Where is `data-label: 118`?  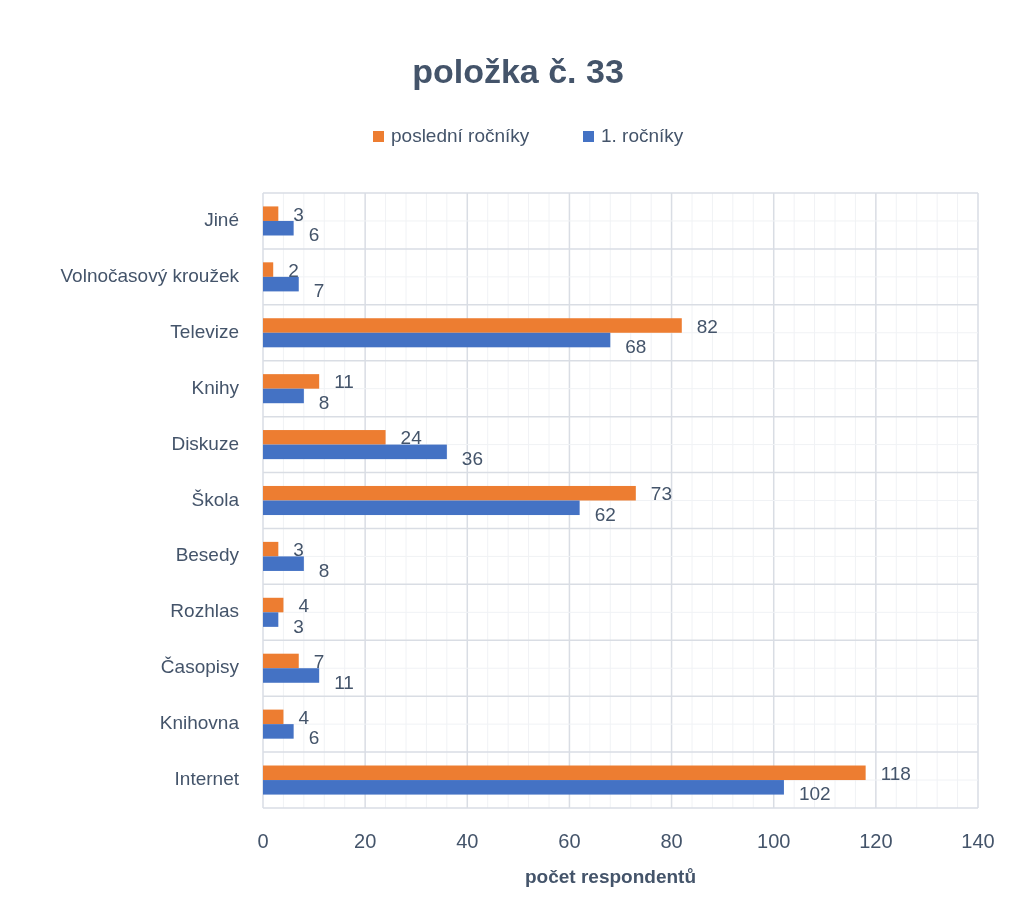 data-label: 118 is located at coordinates (895, 773).